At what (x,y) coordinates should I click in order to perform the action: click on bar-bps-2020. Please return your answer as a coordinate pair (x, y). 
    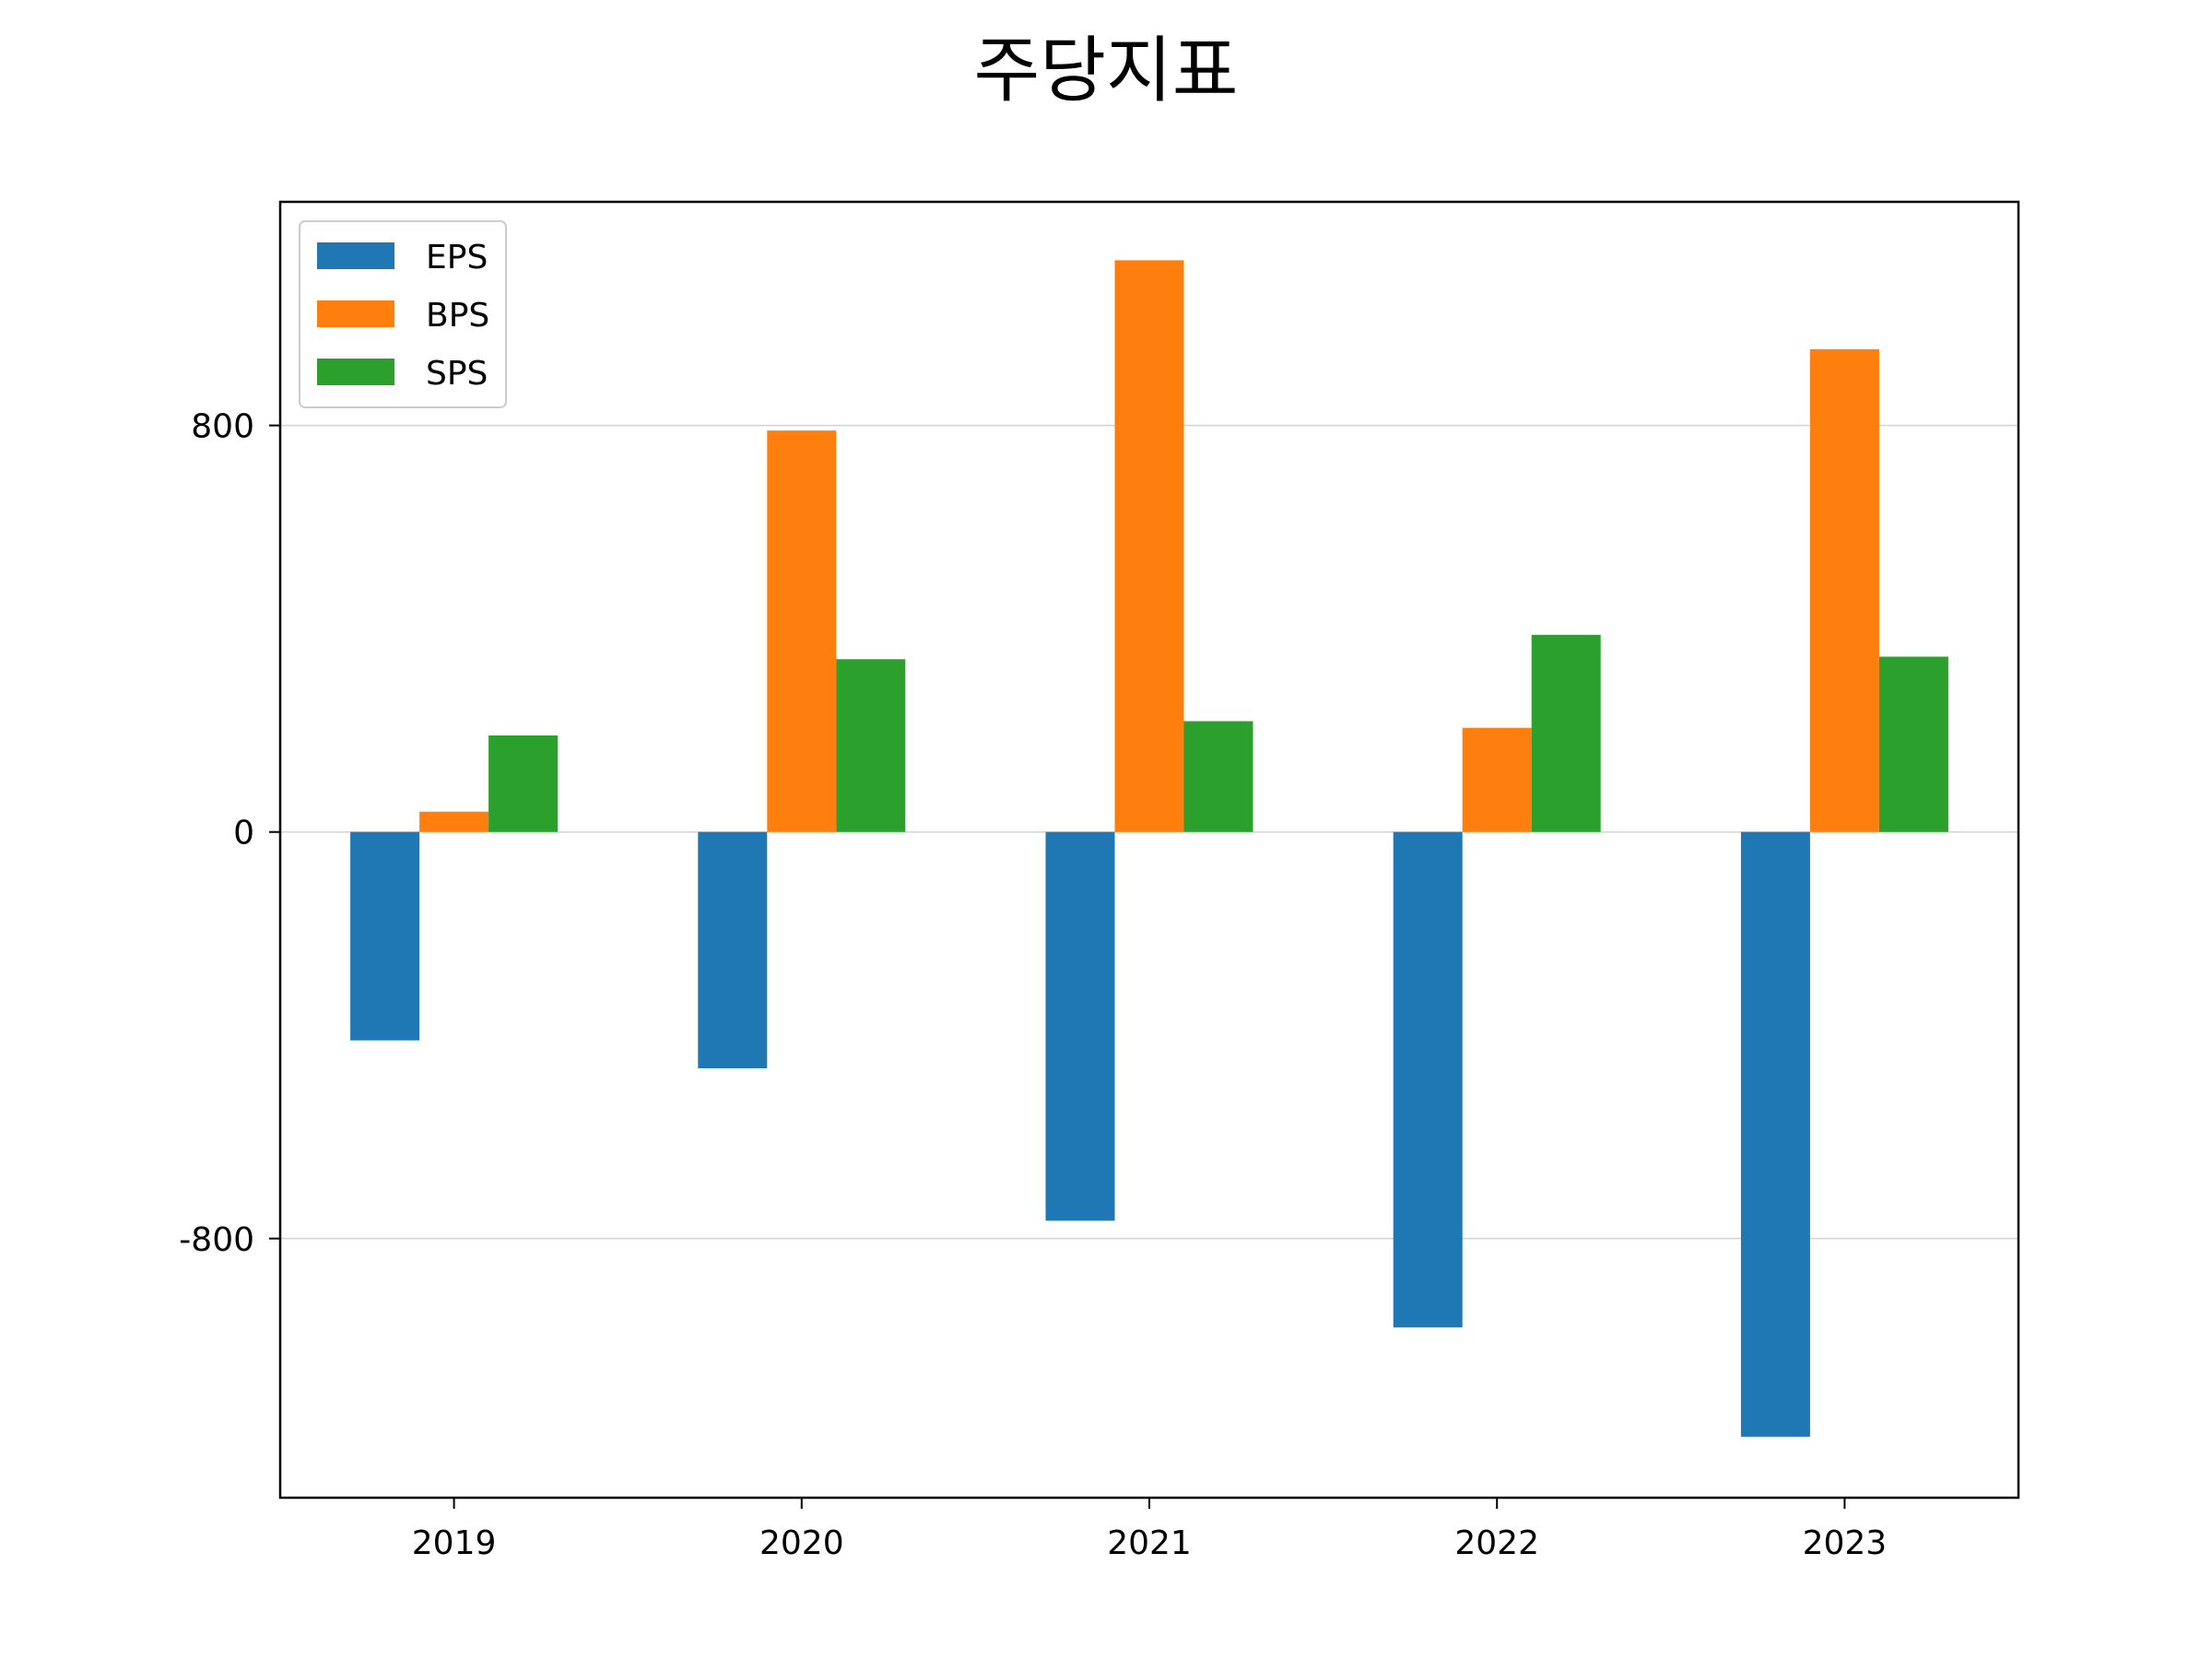
    Looking at the image, I should click on (802, 631).